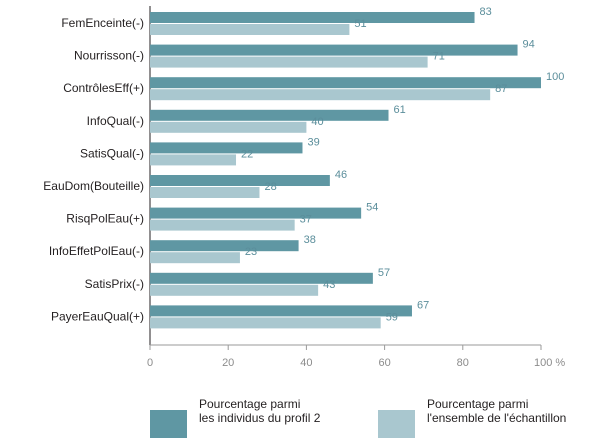 The height and width of the screenshot is (448, 613). What do you see at coordinates (497, 418) in the screenshot?
I see `legend-label-line2: l'ensemble de l'échantillon` at bounding box center [497, 418].